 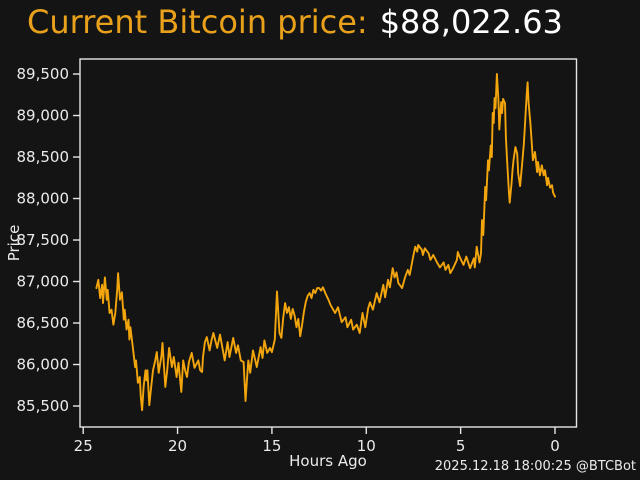 I want to click on y-tick-label: 86,000, so click(x=43, y=365).